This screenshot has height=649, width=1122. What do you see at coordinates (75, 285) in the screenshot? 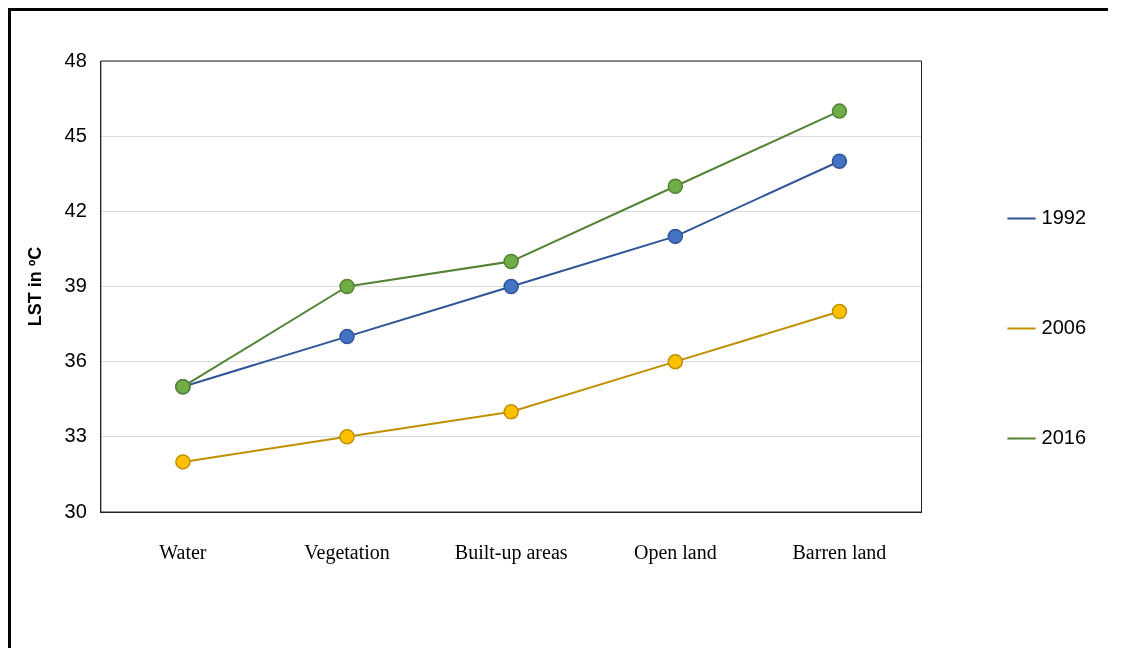
I see `y-tick-label: 39` at bounding box center [75, 285].